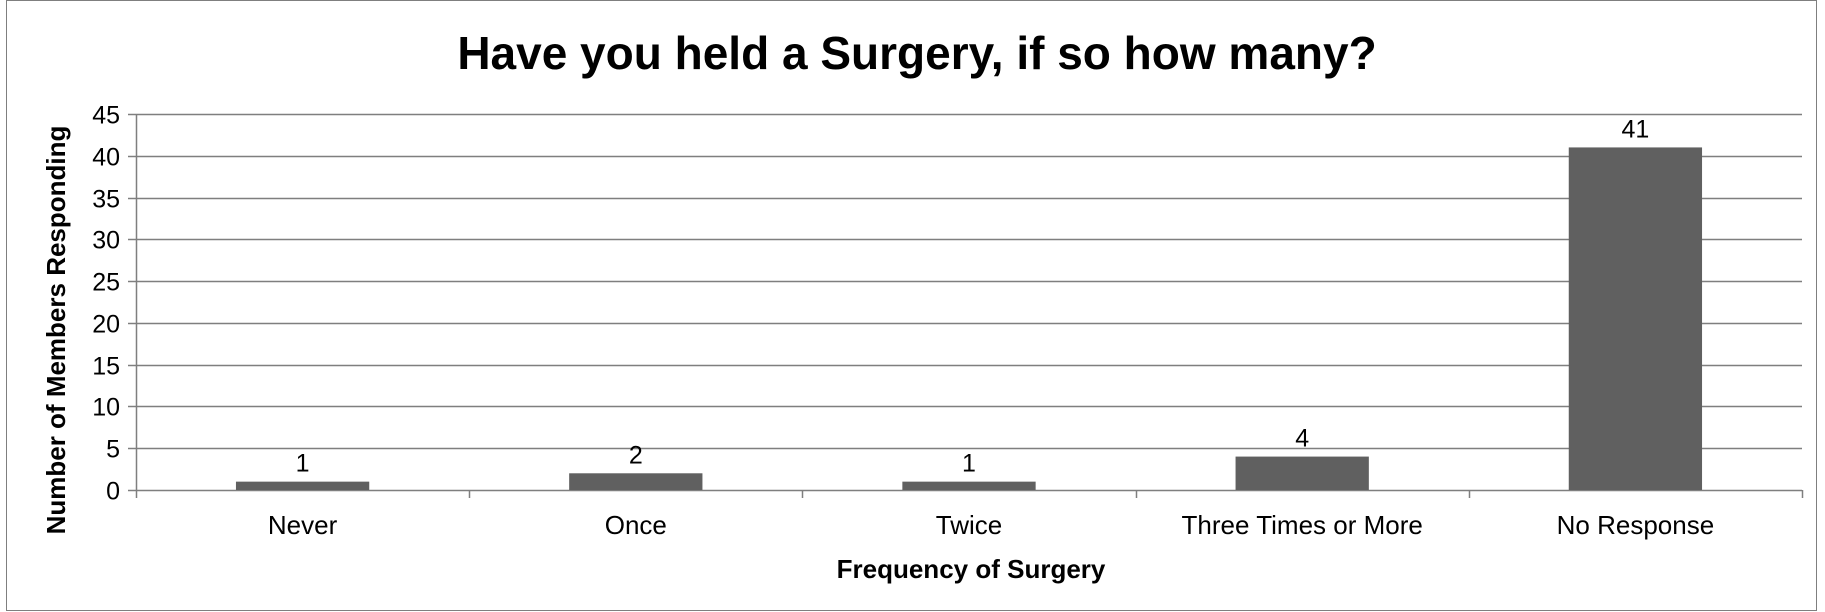 The width and height of the screenshot is (1825, 612). I want to click on chart-title: Have you held a Surgery, if so how many?, so click(916, 53).